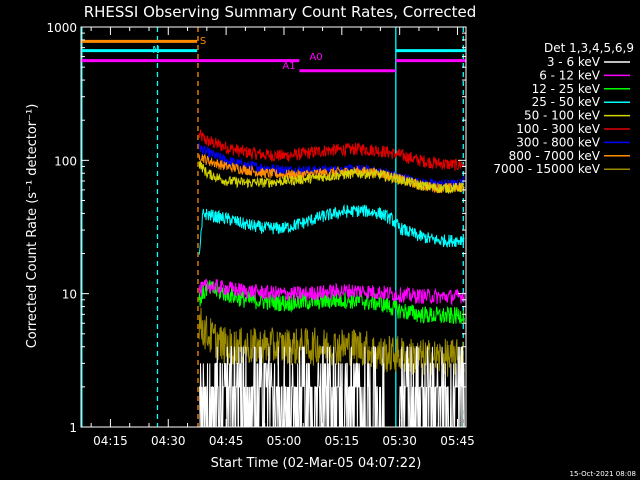 The height and width of the screenshot is (480, 640). I want to click on x-tick-label-4: 05:15, so click(342, 441).